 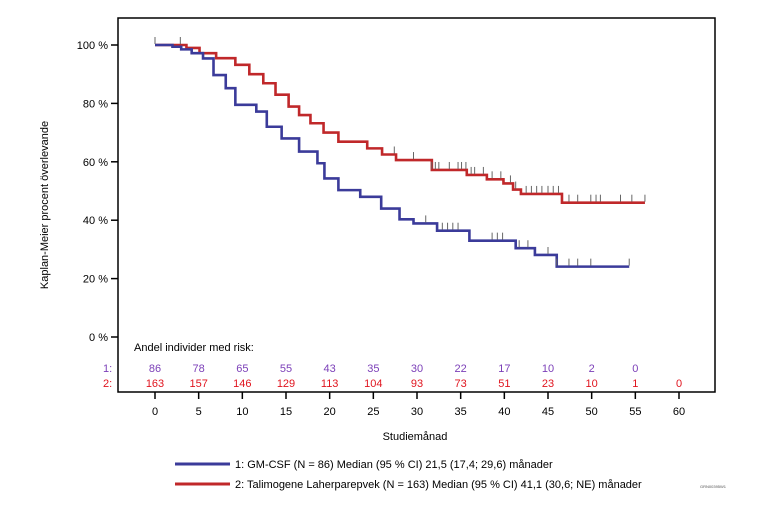 What do you see at coordinates (417, 384) in the screenshot?
I see `risk-value: 93` at bounding box center [417, 384].